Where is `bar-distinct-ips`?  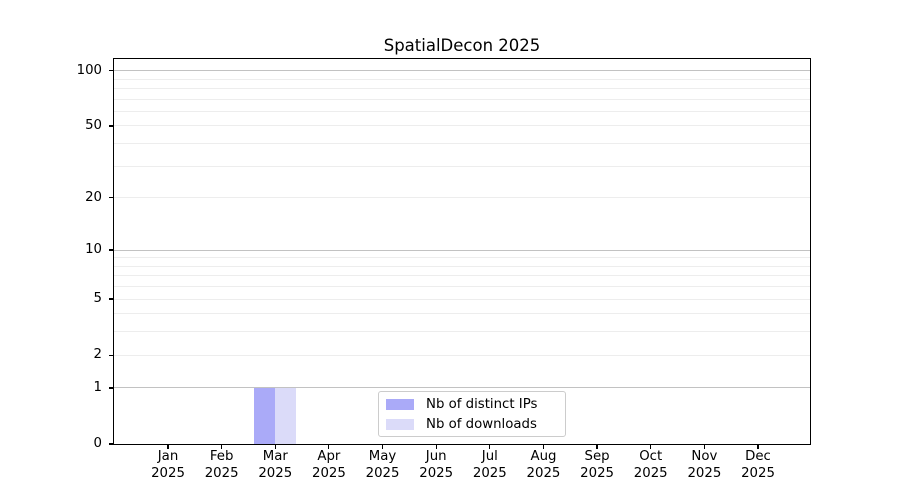 bar-distinct-ips is located at coordinates (265, 415).